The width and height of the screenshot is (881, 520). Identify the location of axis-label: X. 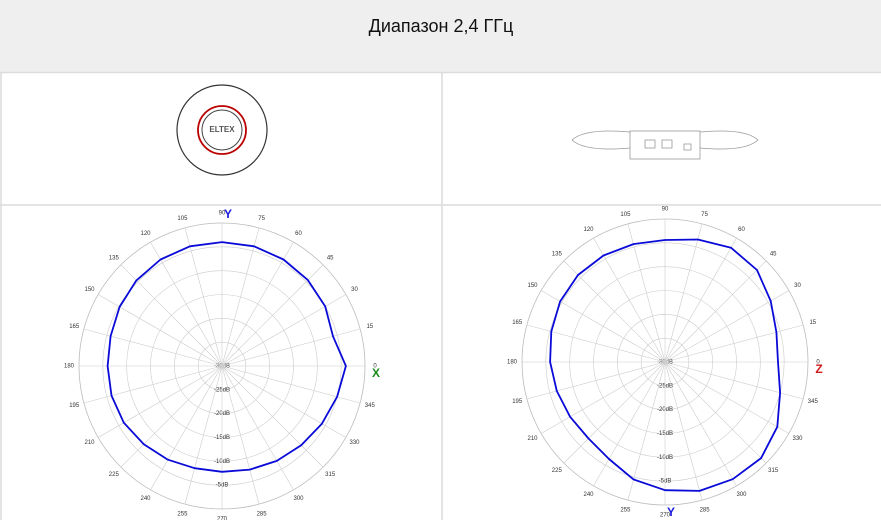
(376, 373).